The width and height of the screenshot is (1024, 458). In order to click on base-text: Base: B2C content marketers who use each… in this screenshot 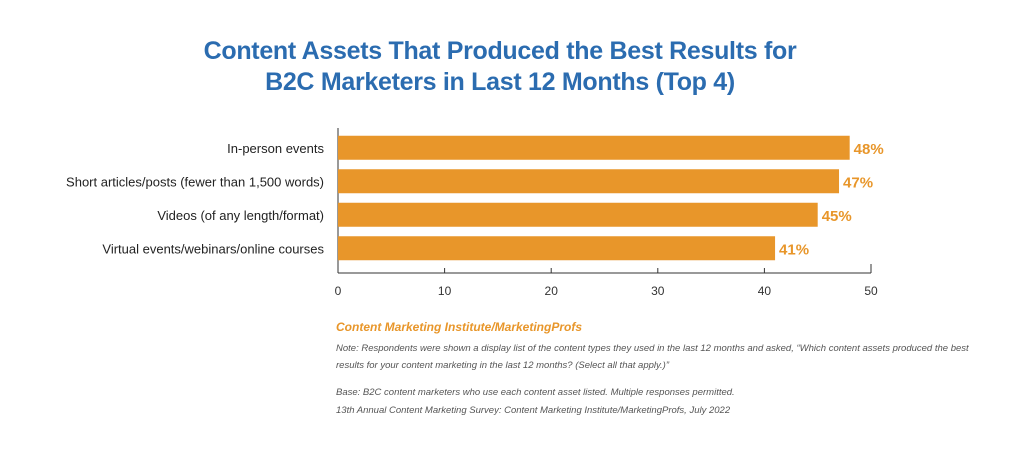, I will do `click(535, 392)`.